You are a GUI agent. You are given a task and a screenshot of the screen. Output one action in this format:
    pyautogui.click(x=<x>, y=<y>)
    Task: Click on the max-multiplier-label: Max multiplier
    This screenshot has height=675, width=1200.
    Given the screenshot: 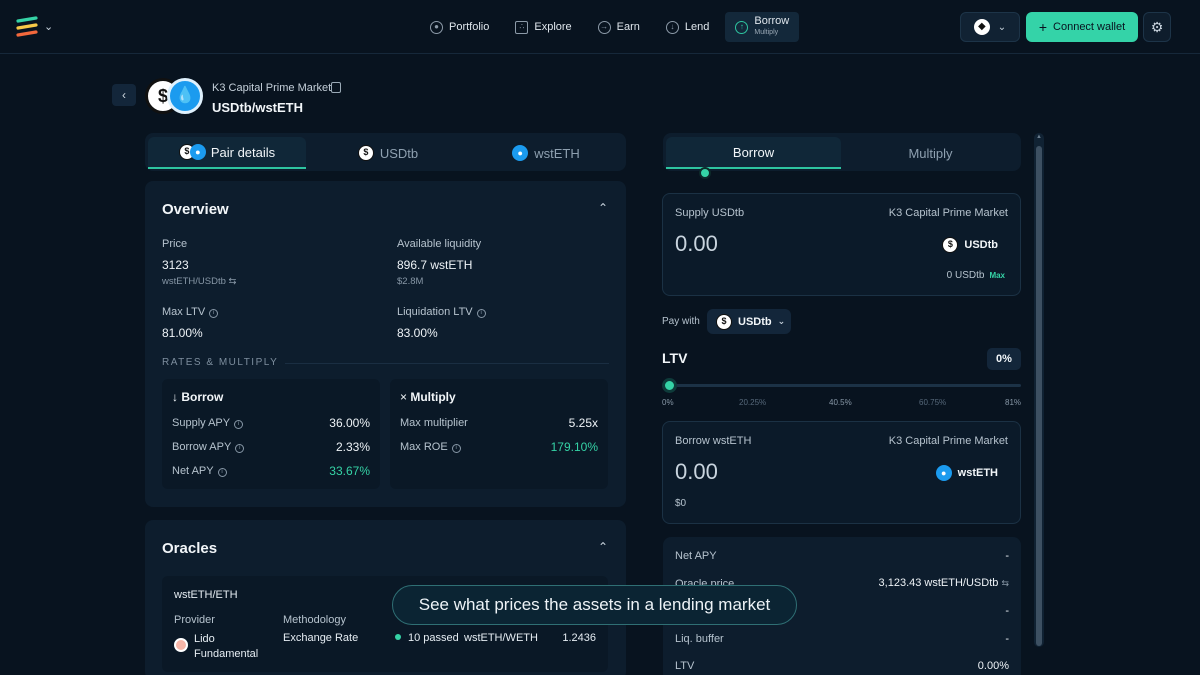 What is the action you would take?
    pyautogui.click(x=434, y=423)
    